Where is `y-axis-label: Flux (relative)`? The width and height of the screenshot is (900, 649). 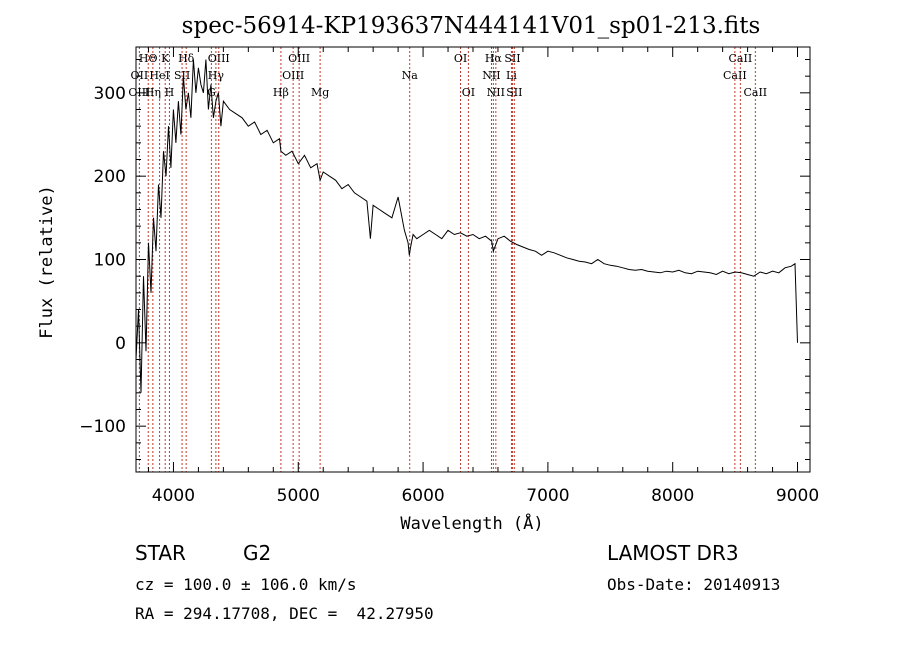
y-axis-label: Flux (relative) is located at coordinates (47, 262).